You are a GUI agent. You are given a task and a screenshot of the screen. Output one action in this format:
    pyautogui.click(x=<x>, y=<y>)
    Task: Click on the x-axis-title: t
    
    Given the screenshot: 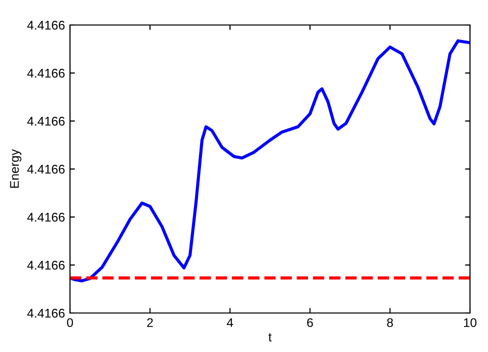 What is the action you would take?
    pyautogui.click(x=270, y=337)
    